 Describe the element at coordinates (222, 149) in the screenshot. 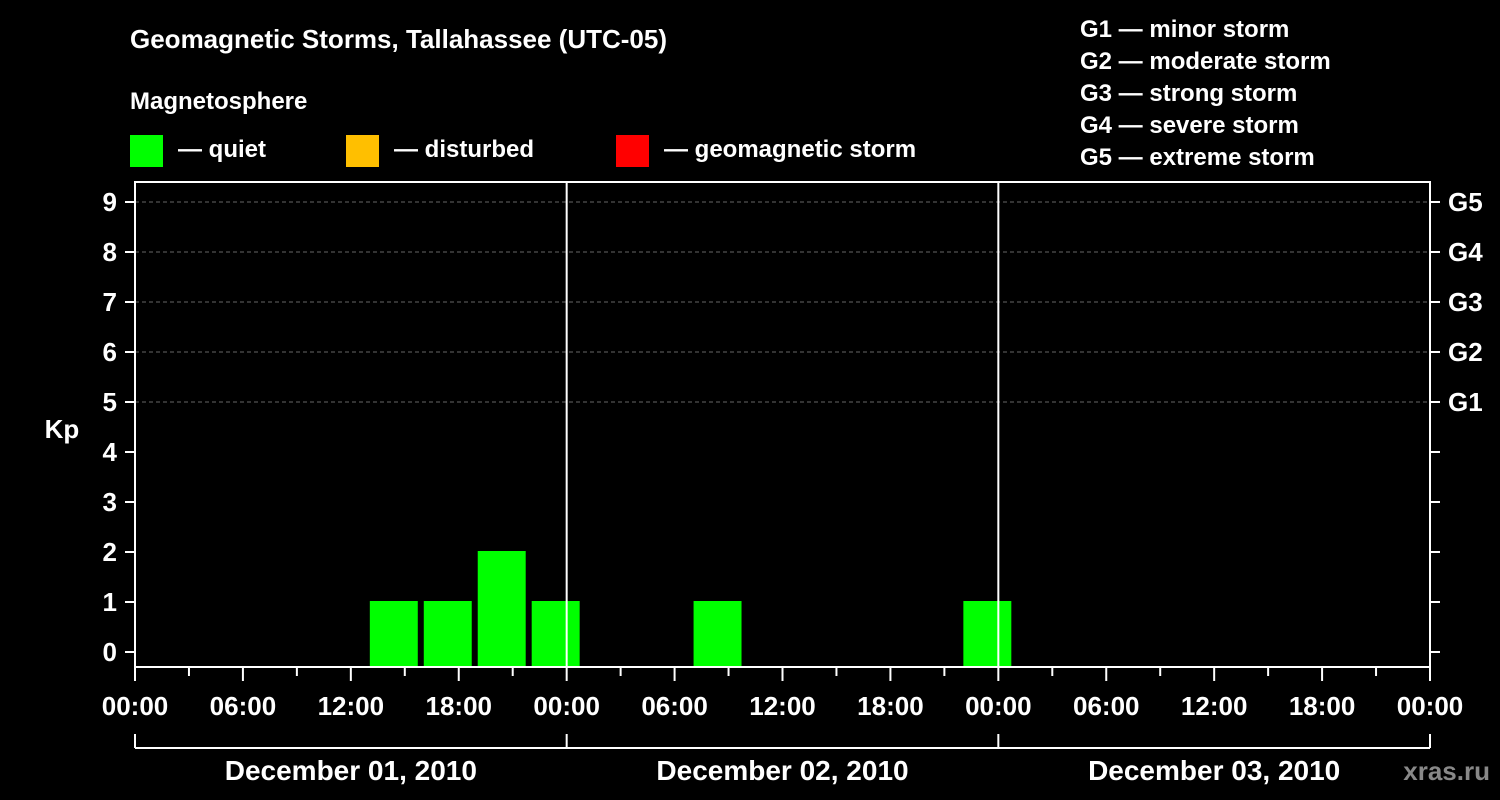

I see `legend-label-0: — quiet` at that location.